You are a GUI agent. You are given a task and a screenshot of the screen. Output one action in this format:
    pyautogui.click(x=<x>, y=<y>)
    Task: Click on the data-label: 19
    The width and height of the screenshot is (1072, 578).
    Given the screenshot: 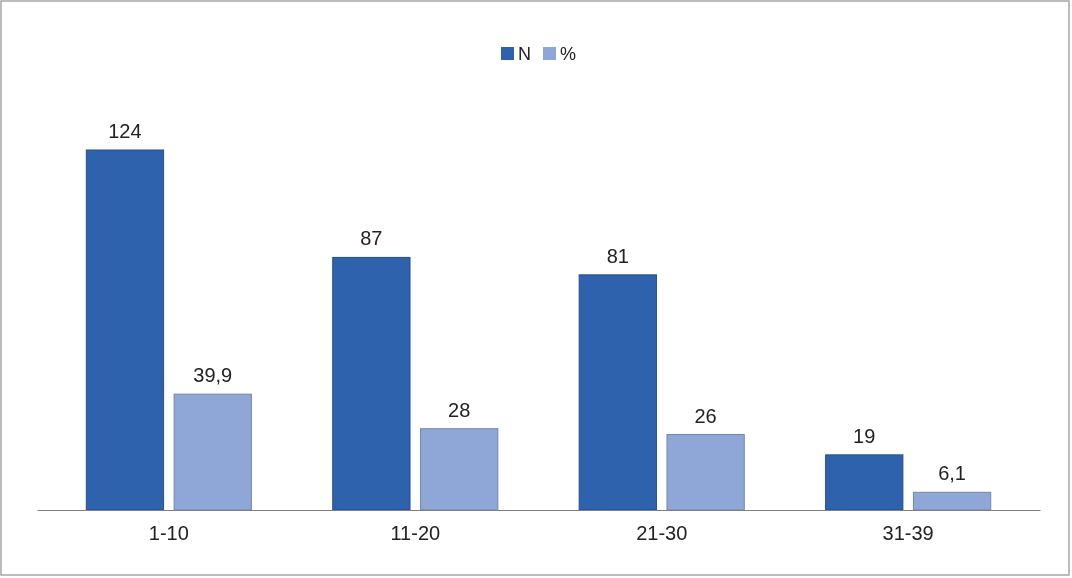 What is the action you would take?
    pyautogui.click(x=864, y=435)
    